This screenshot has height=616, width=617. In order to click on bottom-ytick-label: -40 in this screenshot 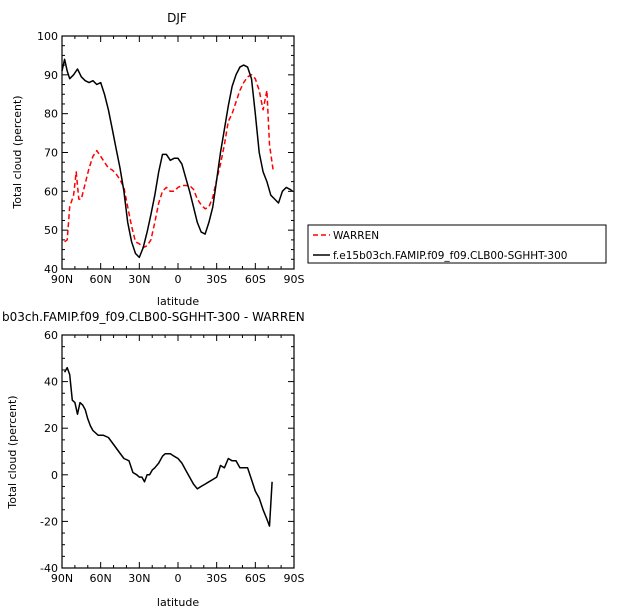, I will do `click(49, 568)`.